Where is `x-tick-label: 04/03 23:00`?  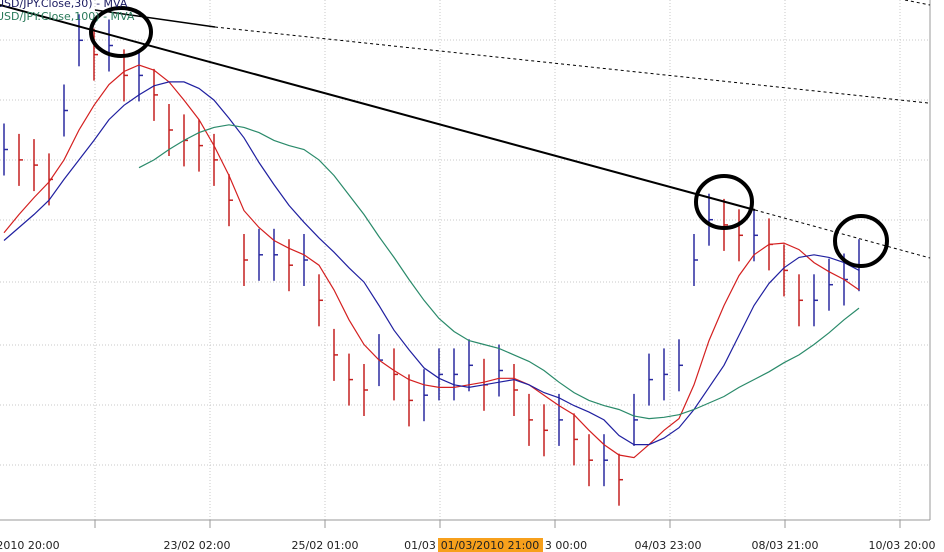 x-tick-label: 04/03 23:00 is located at coordinates (668, 545).